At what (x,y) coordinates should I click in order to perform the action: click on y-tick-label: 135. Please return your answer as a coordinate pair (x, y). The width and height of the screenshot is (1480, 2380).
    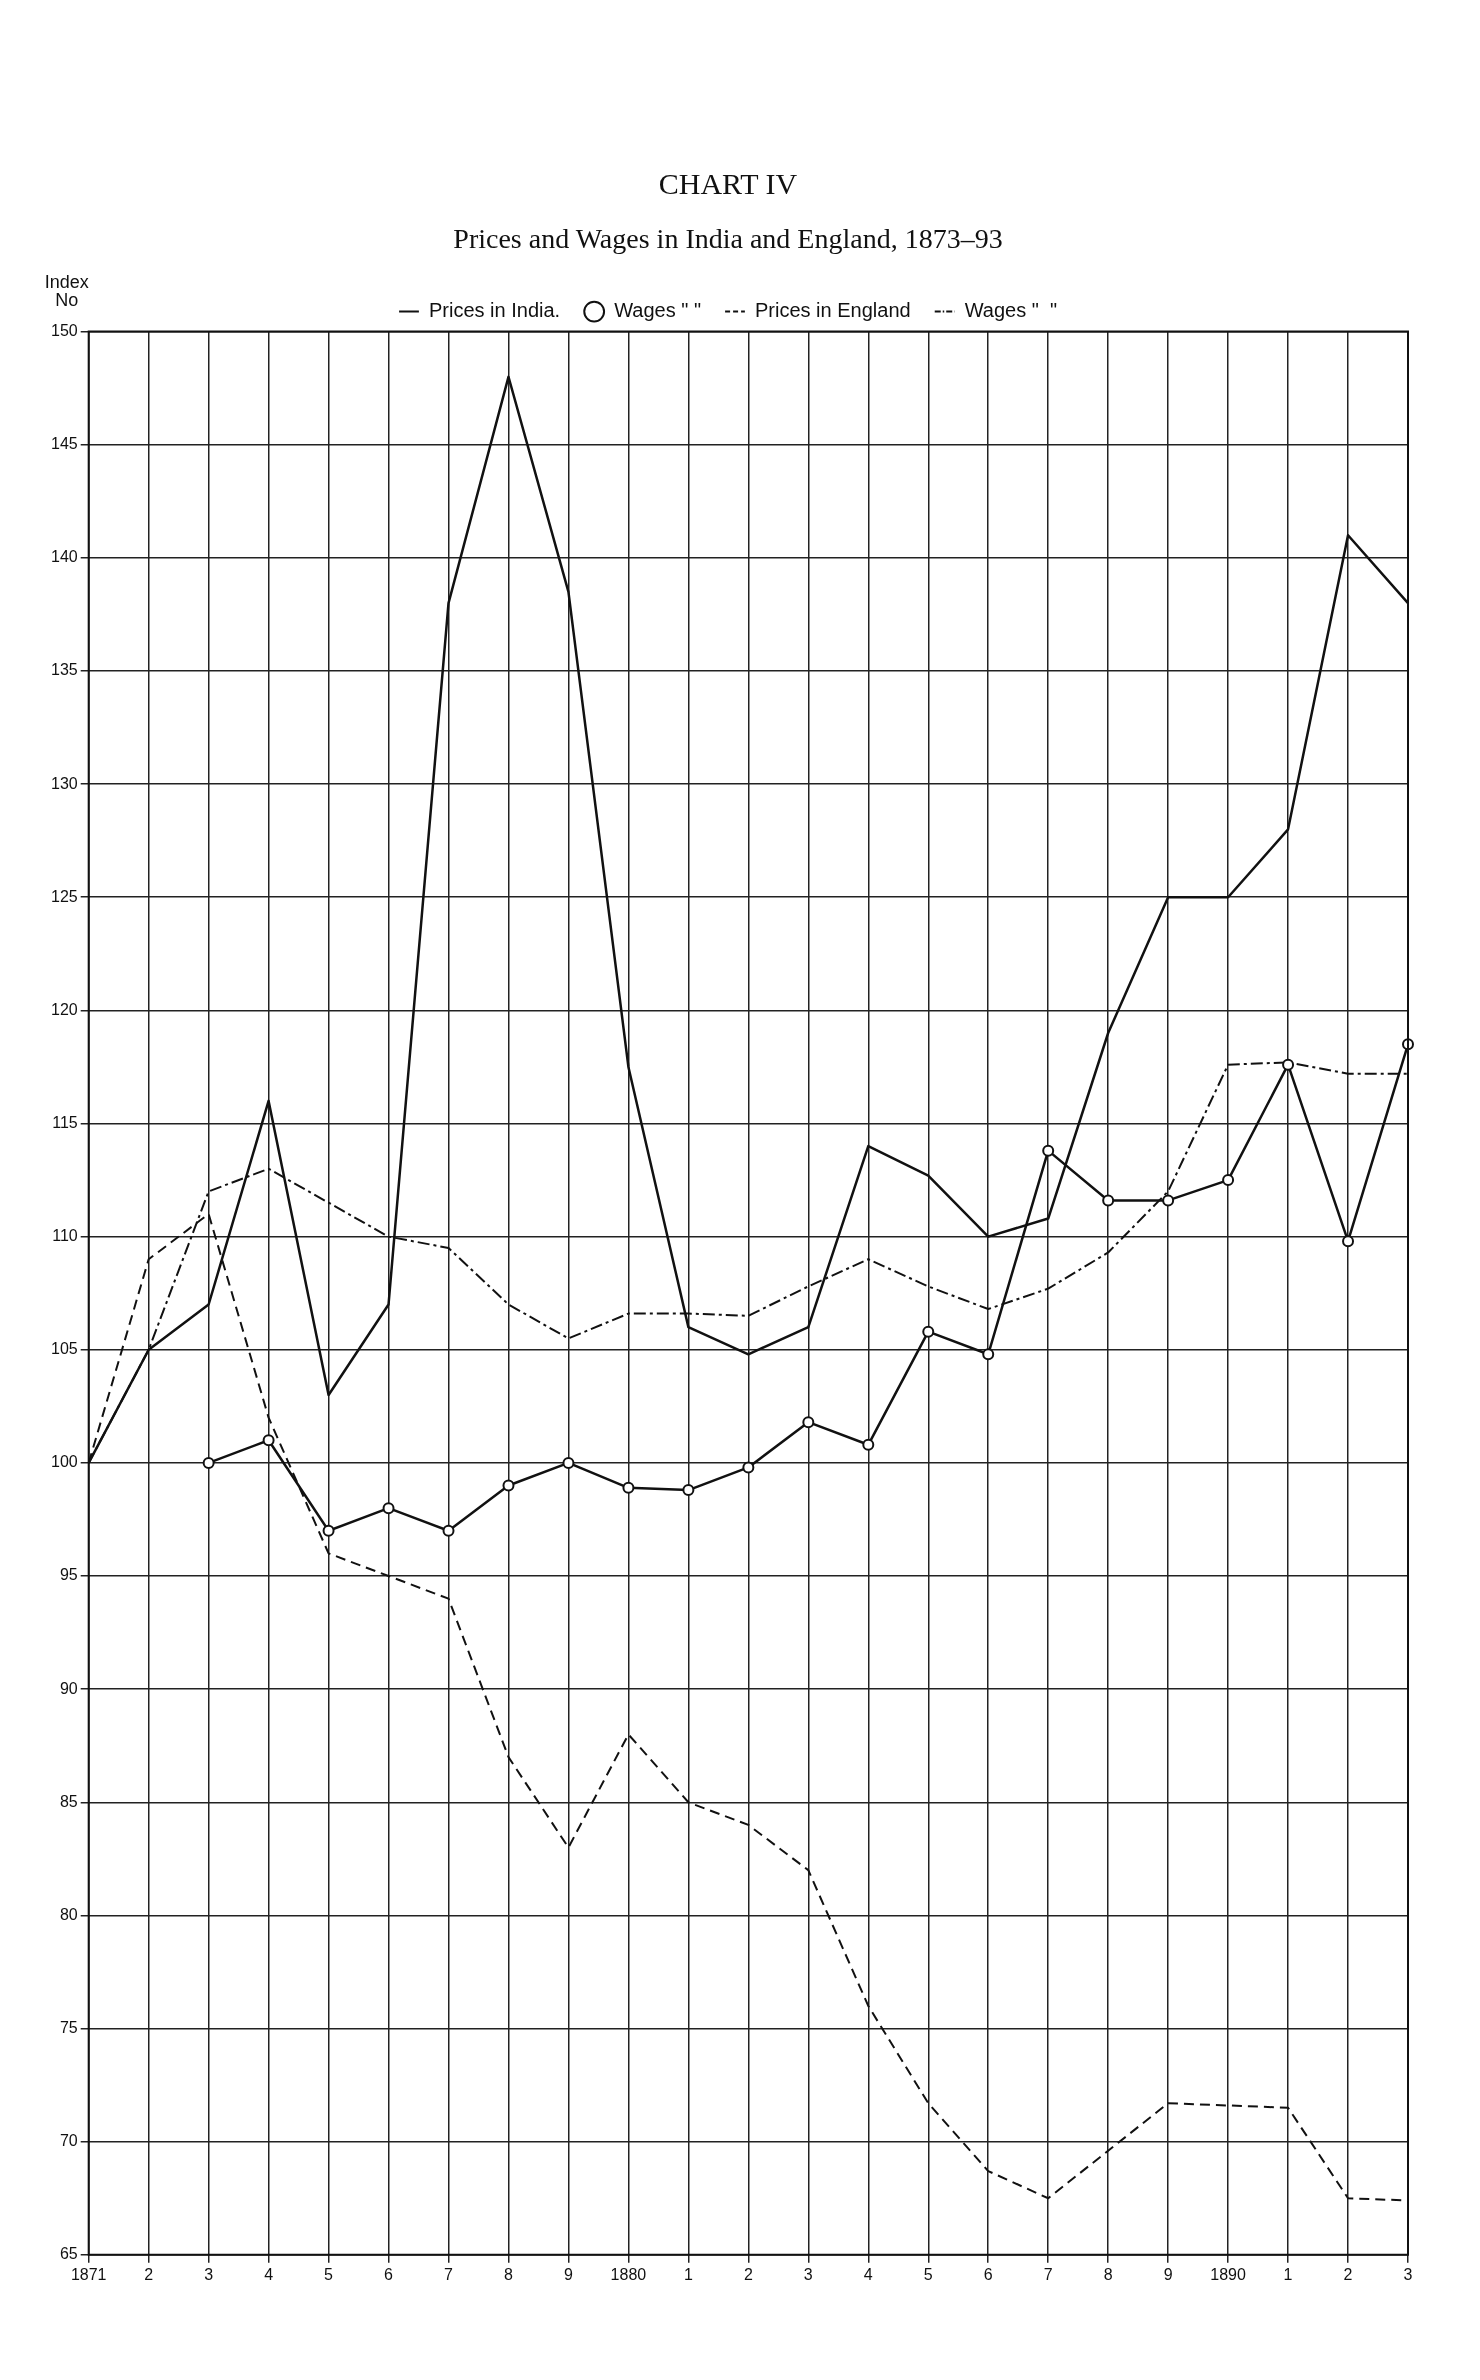
    Looking at the image, I should click on (64, 670).